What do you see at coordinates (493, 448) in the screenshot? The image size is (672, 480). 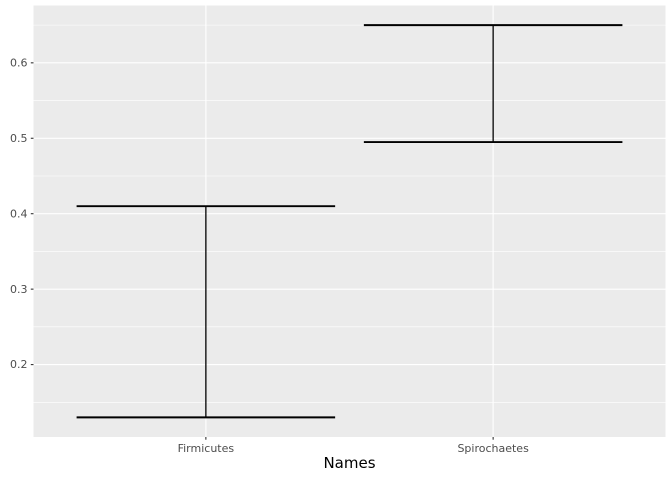 I see `x-tick-label: Spirochaetes` at bounding box center [493, 448].